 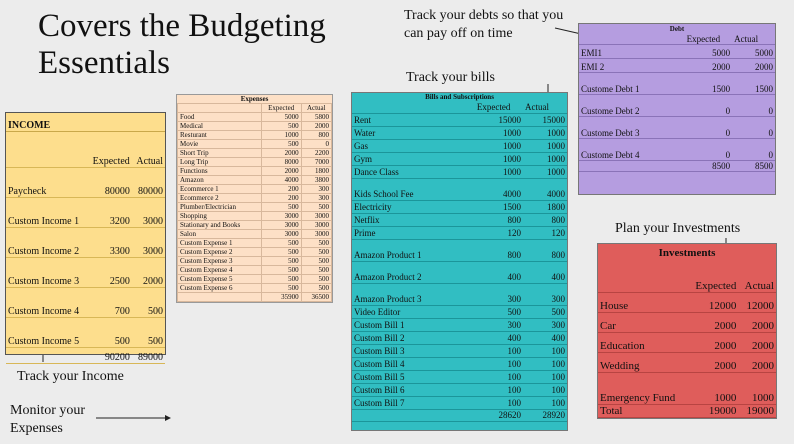 What do you see at coordinates (459, 146) in the screenshot?
I see `table-row: Gas 1000 1000` at bounding box center [459, 146].